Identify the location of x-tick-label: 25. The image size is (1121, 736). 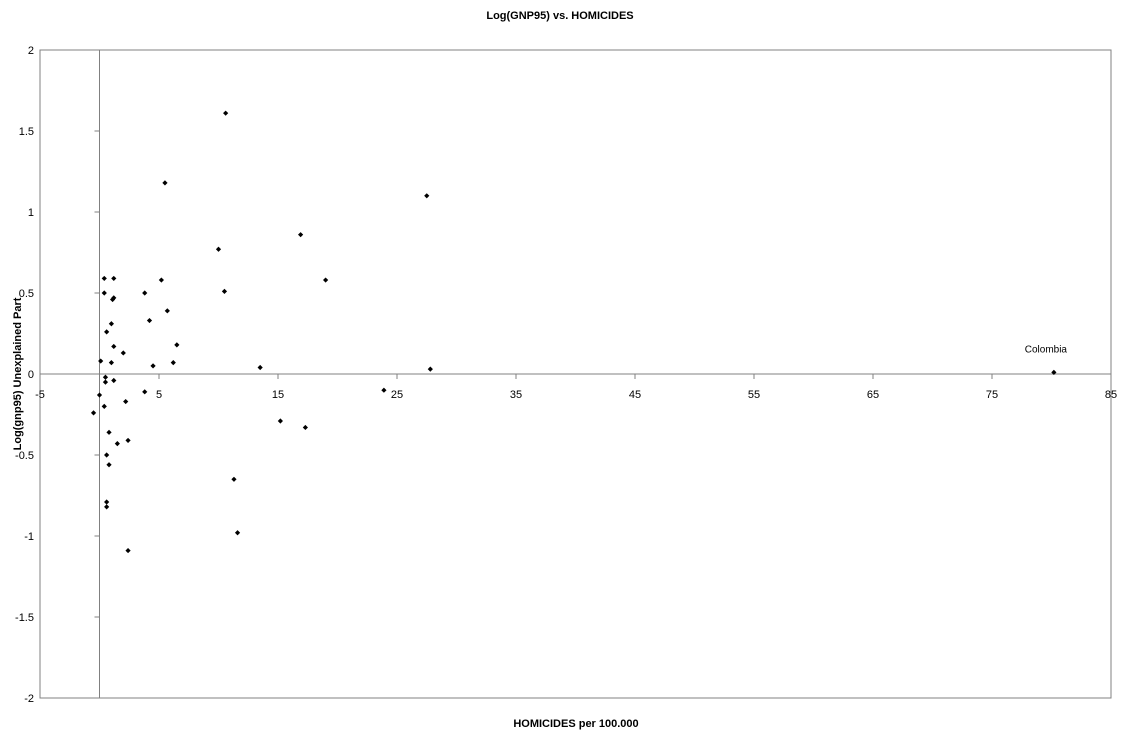
(397, 395).